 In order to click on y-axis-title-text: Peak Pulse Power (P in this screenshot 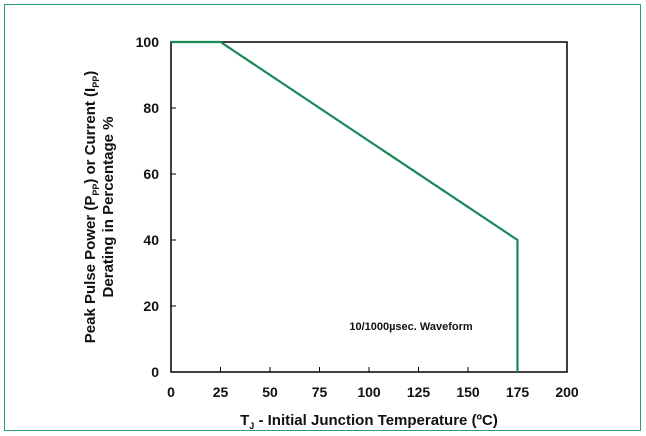, I will do `click(90, 270)`.